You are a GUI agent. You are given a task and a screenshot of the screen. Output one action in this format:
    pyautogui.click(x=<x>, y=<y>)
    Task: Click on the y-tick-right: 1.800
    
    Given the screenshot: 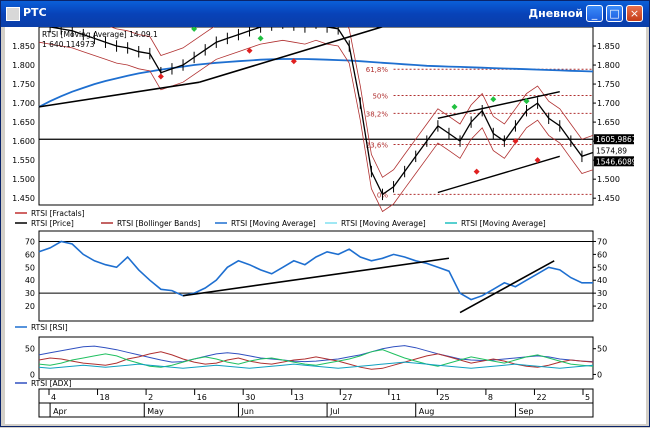 What is the action you would take?
    pyautogui.click(x=608, y=65)
    